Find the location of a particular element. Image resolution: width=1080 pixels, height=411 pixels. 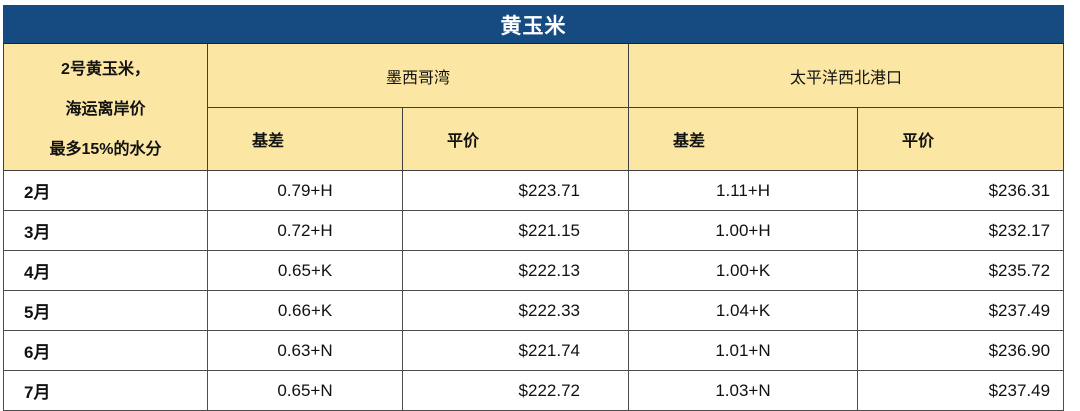

month-label: 4月 is located at coordinates (105, 270).